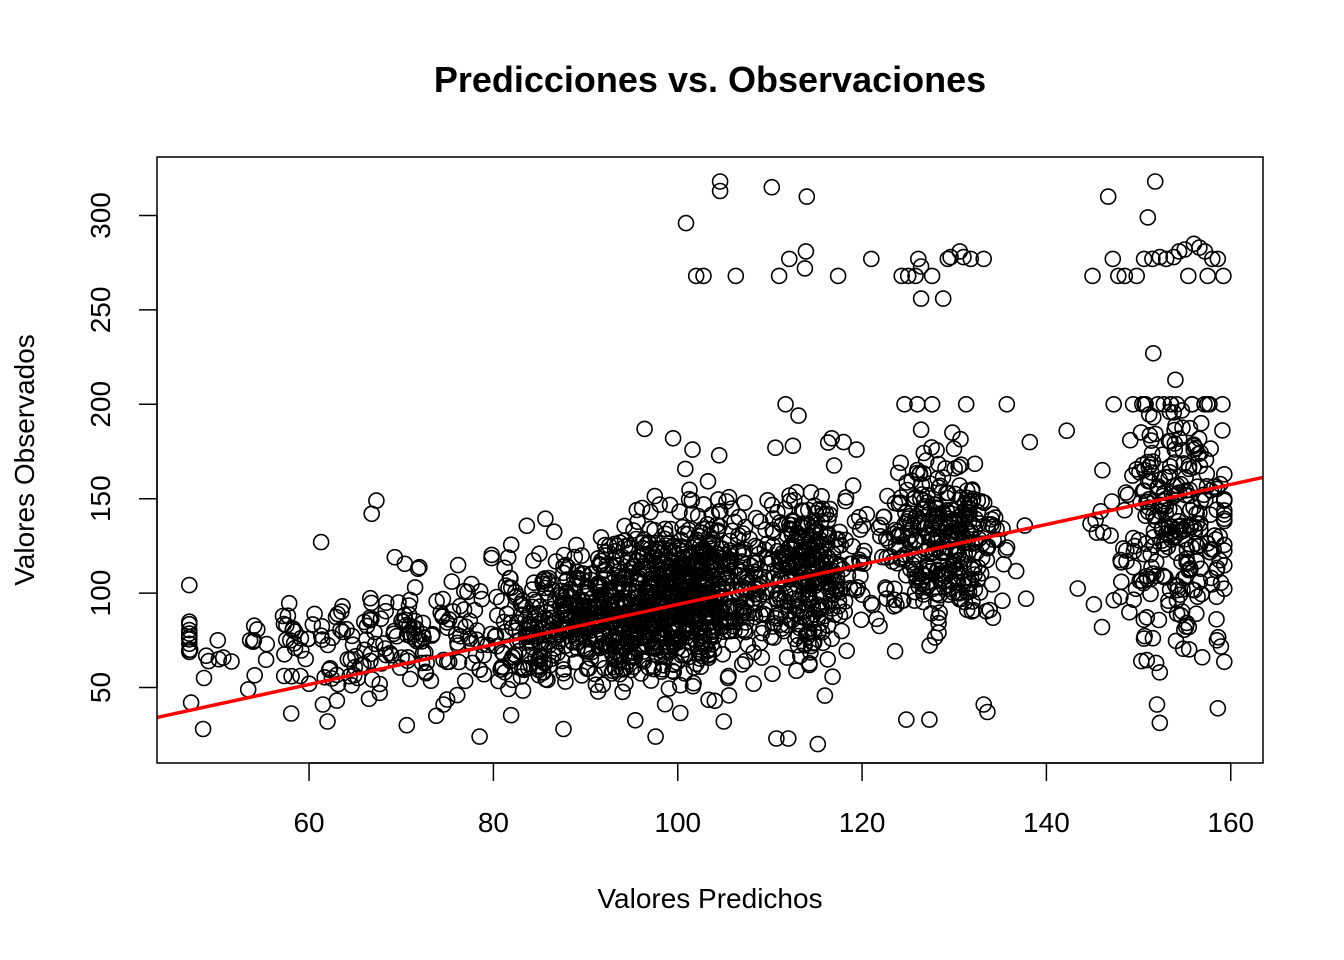 This screenshot has height=960, width=1344. What do you see at coordinates (862, 822) in the screenshot?
I see `x-tick-label: 120` at bounding box center [862, 822].